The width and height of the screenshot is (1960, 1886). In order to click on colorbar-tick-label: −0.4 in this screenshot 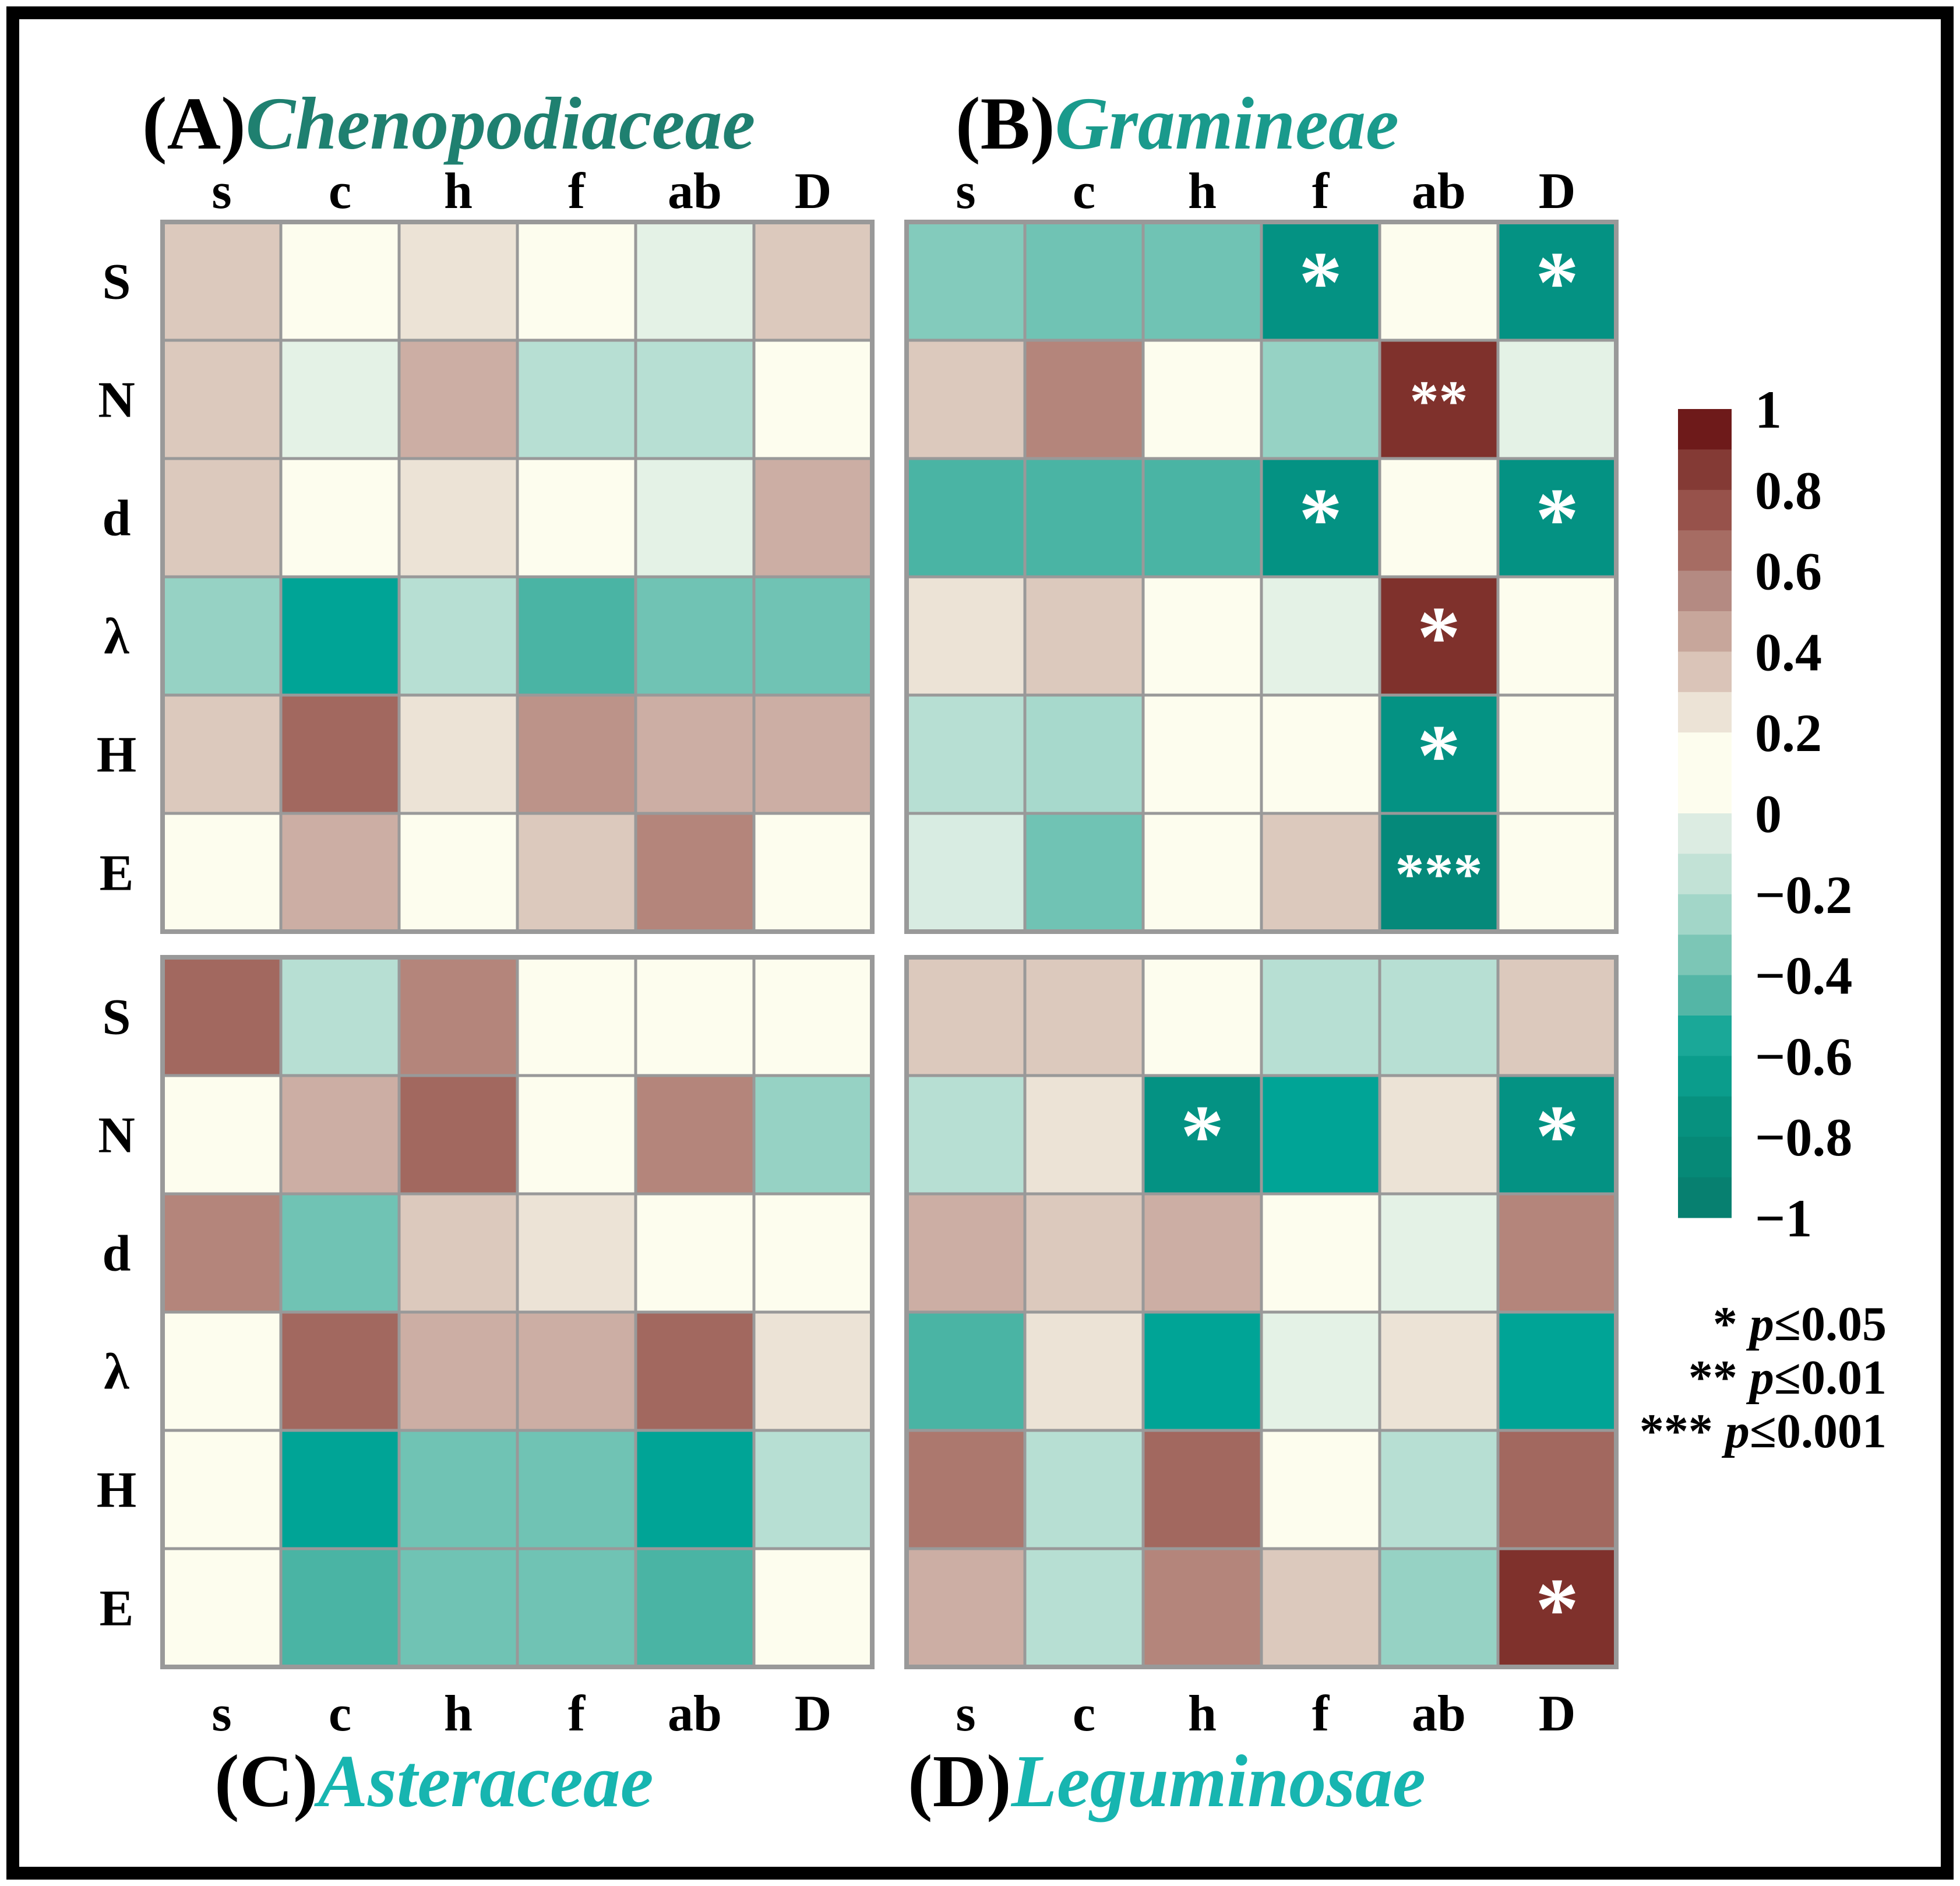, I will do `click(1804, 976)`.